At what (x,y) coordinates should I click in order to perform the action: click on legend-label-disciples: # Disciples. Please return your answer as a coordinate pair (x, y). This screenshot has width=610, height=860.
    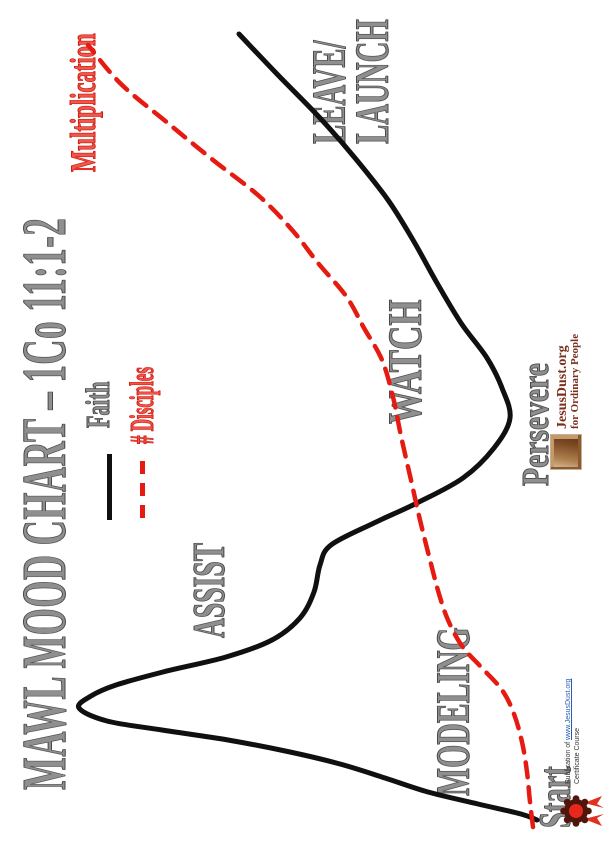
    Looking at the image, I should click on (143, 406).